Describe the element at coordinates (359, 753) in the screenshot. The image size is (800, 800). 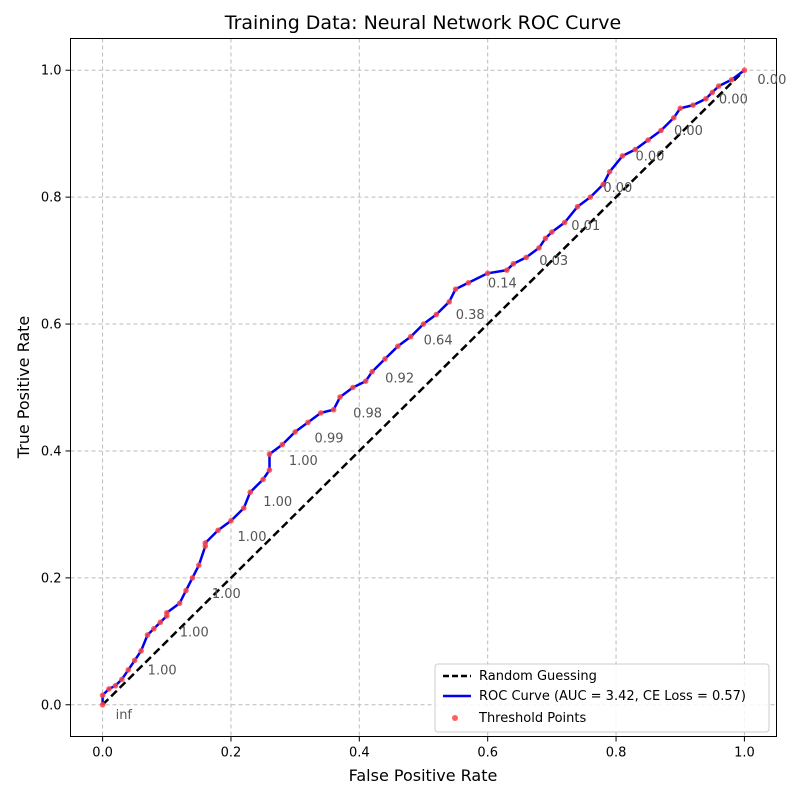
I see `x-tick-label: 0.4` at that location.